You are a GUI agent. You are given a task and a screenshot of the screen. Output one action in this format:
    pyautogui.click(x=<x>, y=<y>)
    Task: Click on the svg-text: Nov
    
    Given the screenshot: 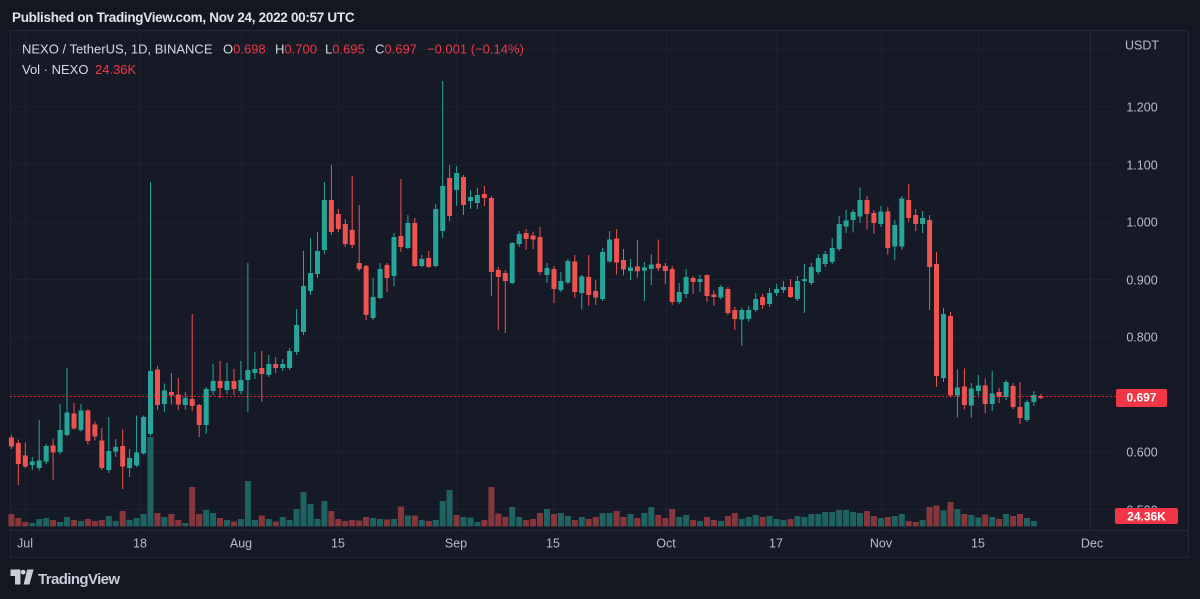 What is the action you would take?
    pyautogui.click(x=881, y=544)
    